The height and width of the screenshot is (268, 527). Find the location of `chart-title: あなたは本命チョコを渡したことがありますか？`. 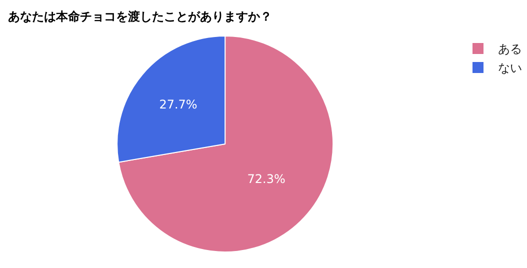

chart-title: あなたは本命チョコを渡したことがありますか？ is located at coordinates (140, 16).